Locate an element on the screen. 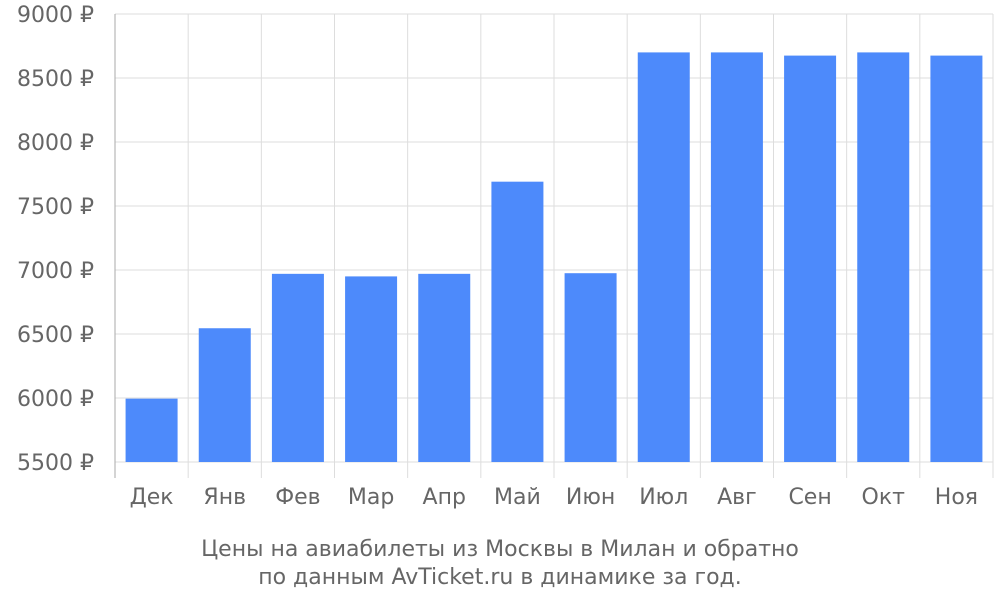 Image resolution: width=1000 pixels, height=600 pixels. x-tick-label: Май is located at coordinates (517, 497).